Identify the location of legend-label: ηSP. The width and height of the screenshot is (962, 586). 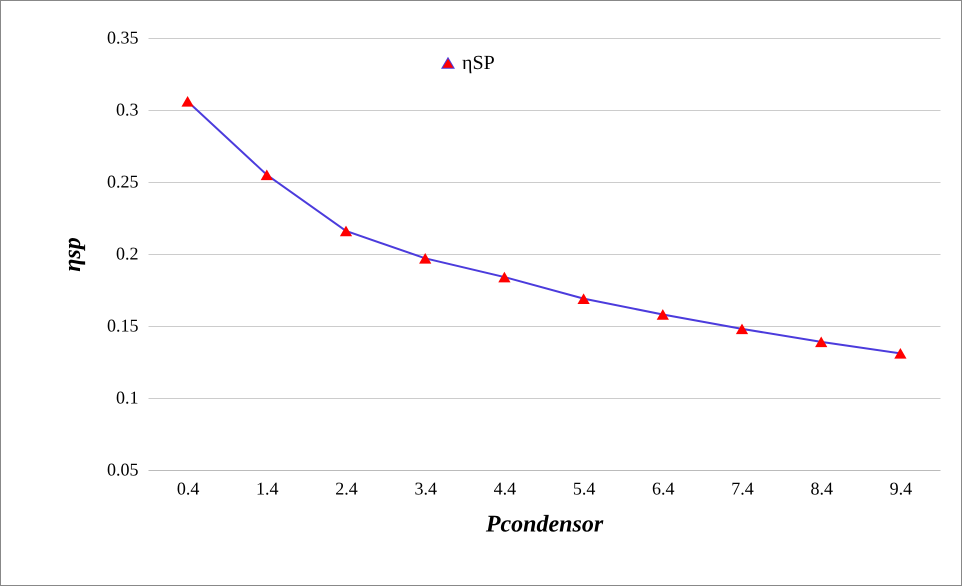
(478, 63).